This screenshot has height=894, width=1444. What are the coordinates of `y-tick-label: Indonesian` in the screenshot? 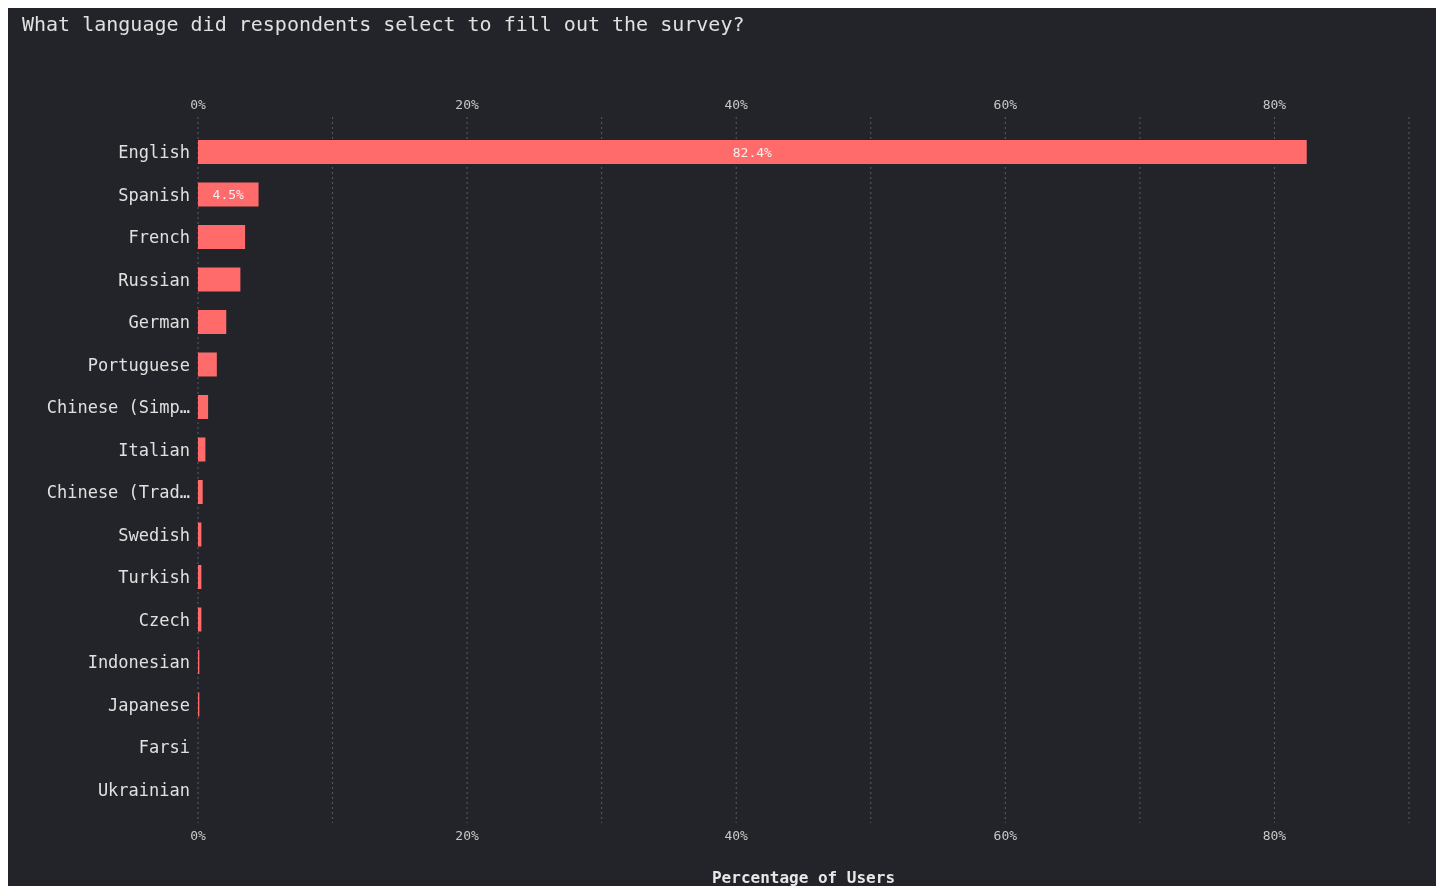 It's located at (138, 662).